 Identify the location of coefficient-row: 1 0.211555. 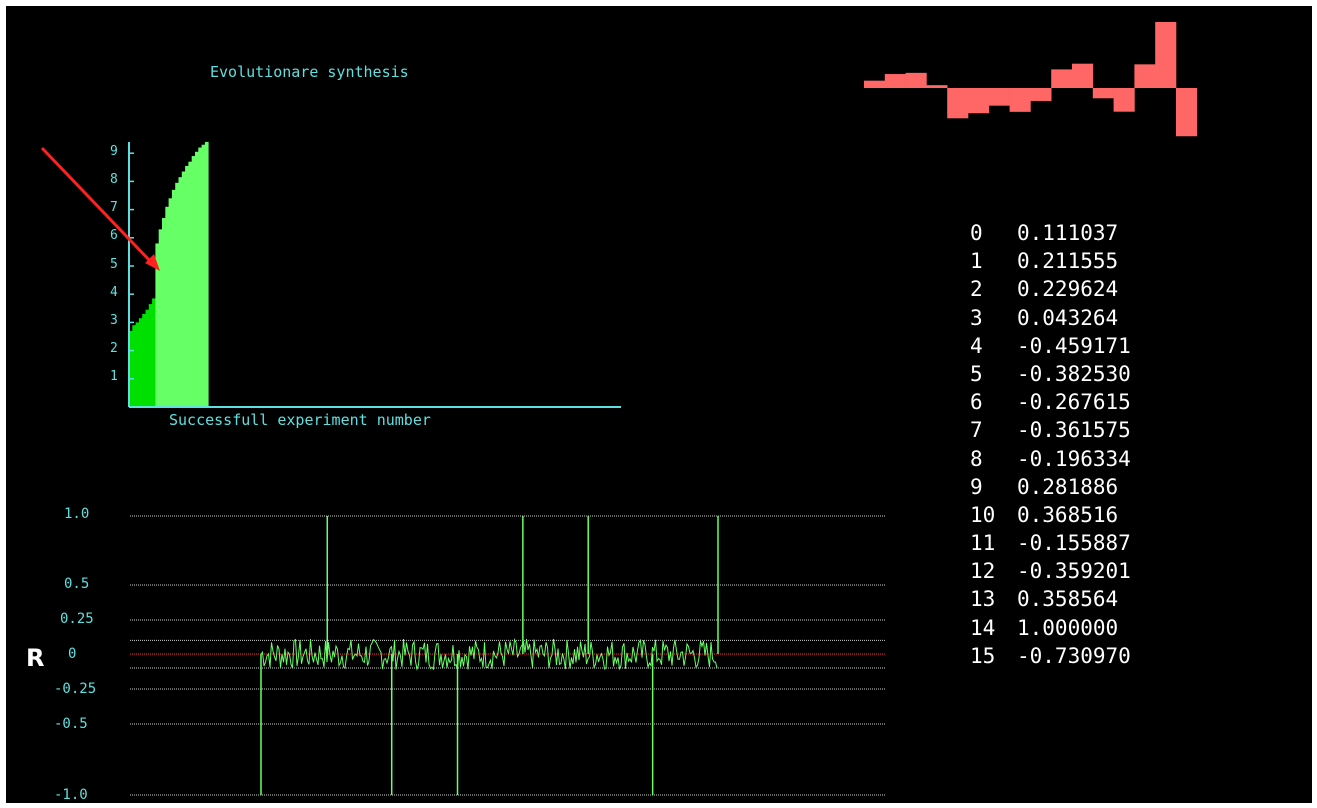
(1050, 261).